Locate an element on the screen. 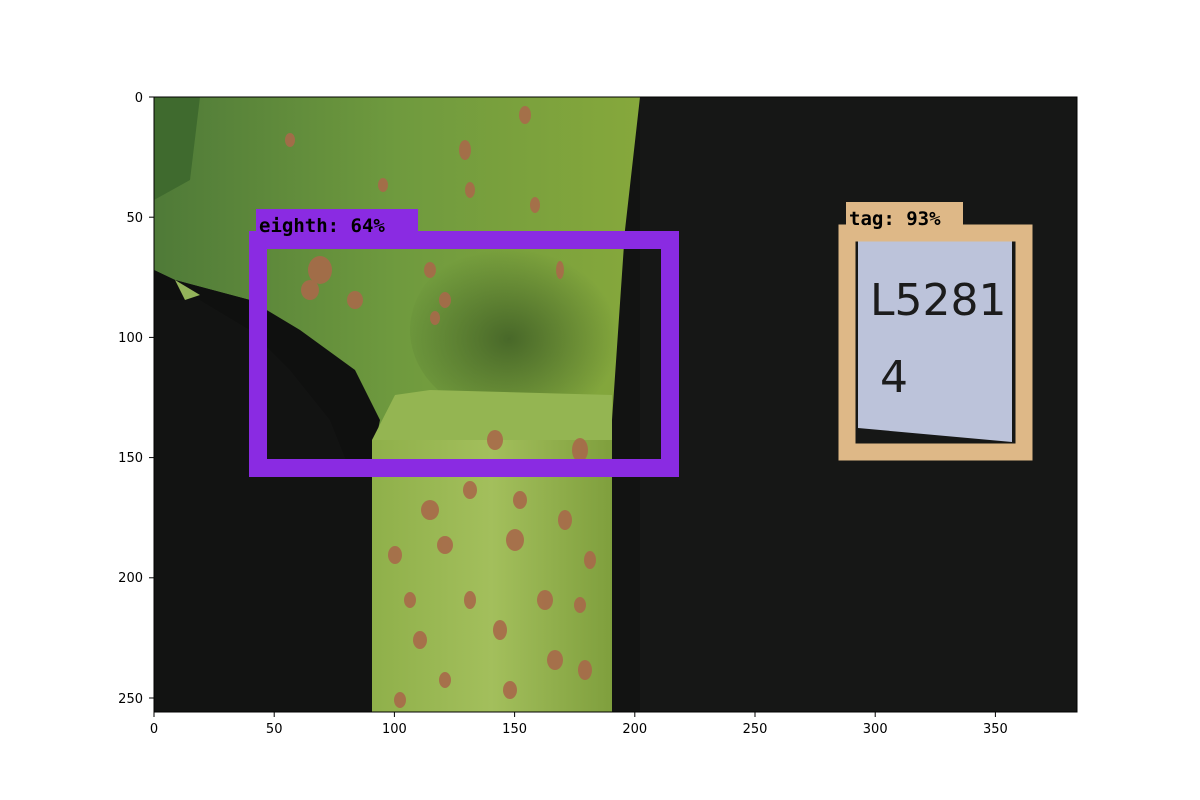  x-tick-label: 150 is located at coordinates (514, 729).